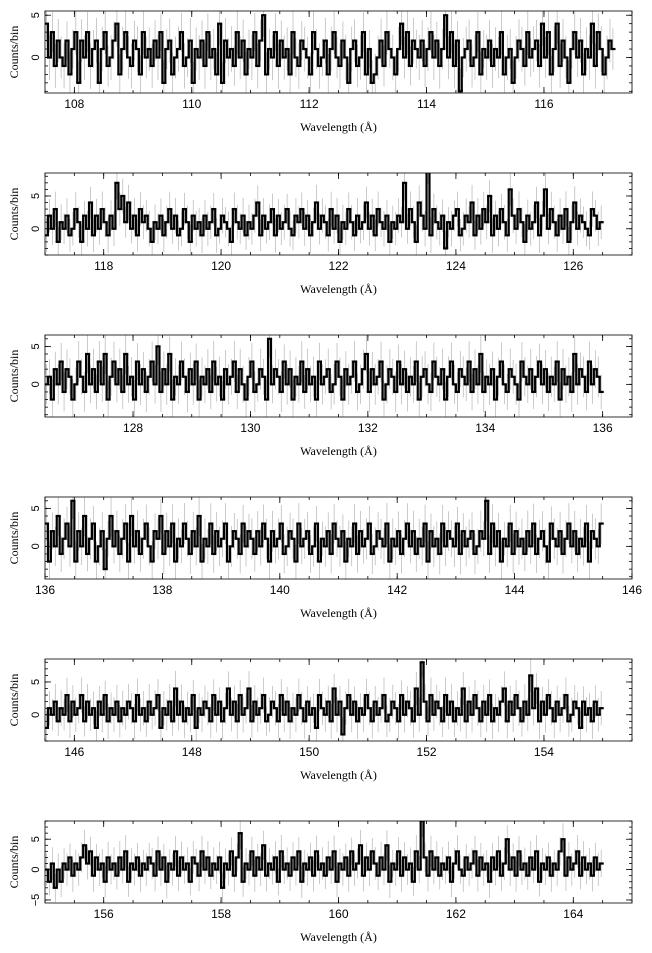  Describe the element at coordinates (221, 266) in the screenshot. I see `x-tick-label: 120` at that location.